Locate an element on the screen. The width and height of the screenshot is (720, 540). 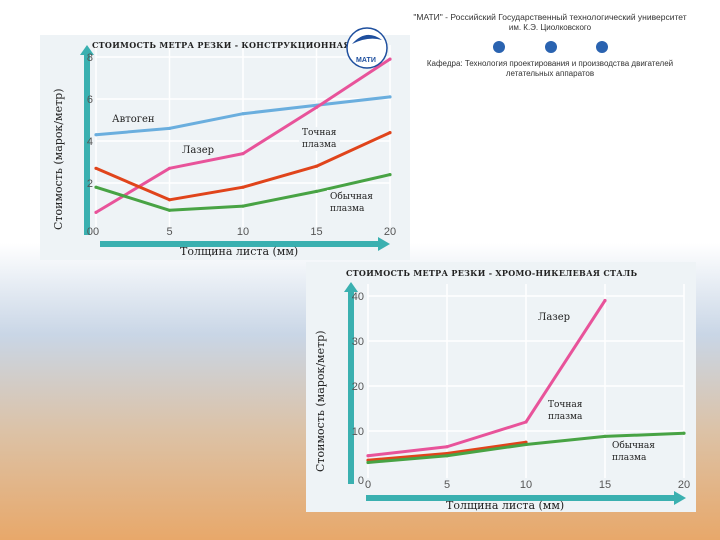
y-tick-label: 40 is located at coordinates (358, 297).